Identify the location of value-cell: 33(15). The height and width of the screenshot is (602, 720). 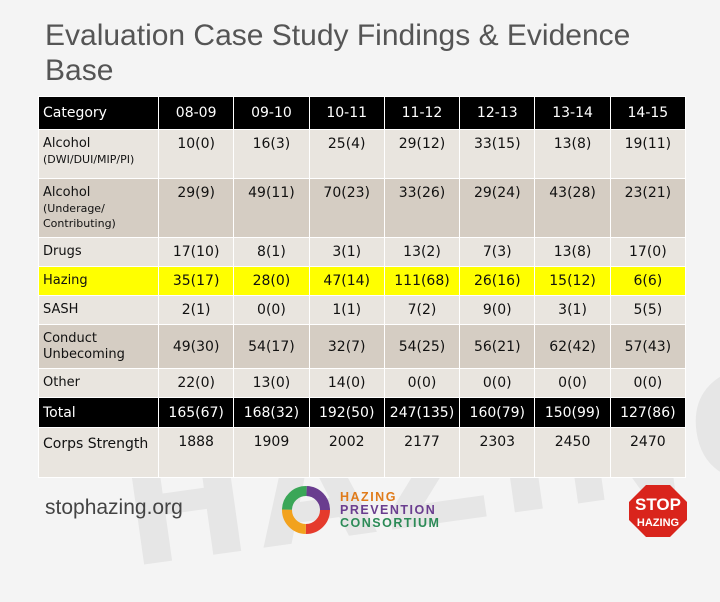
(497, 154).